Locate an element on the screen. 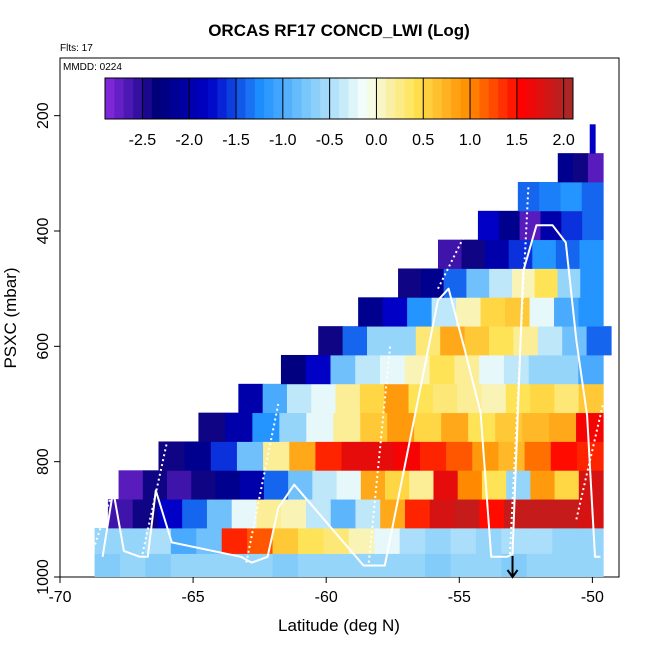 The width and height of the screenshot is (650, 650). x-tick-label: -55 is located at coordinates (459, 597).